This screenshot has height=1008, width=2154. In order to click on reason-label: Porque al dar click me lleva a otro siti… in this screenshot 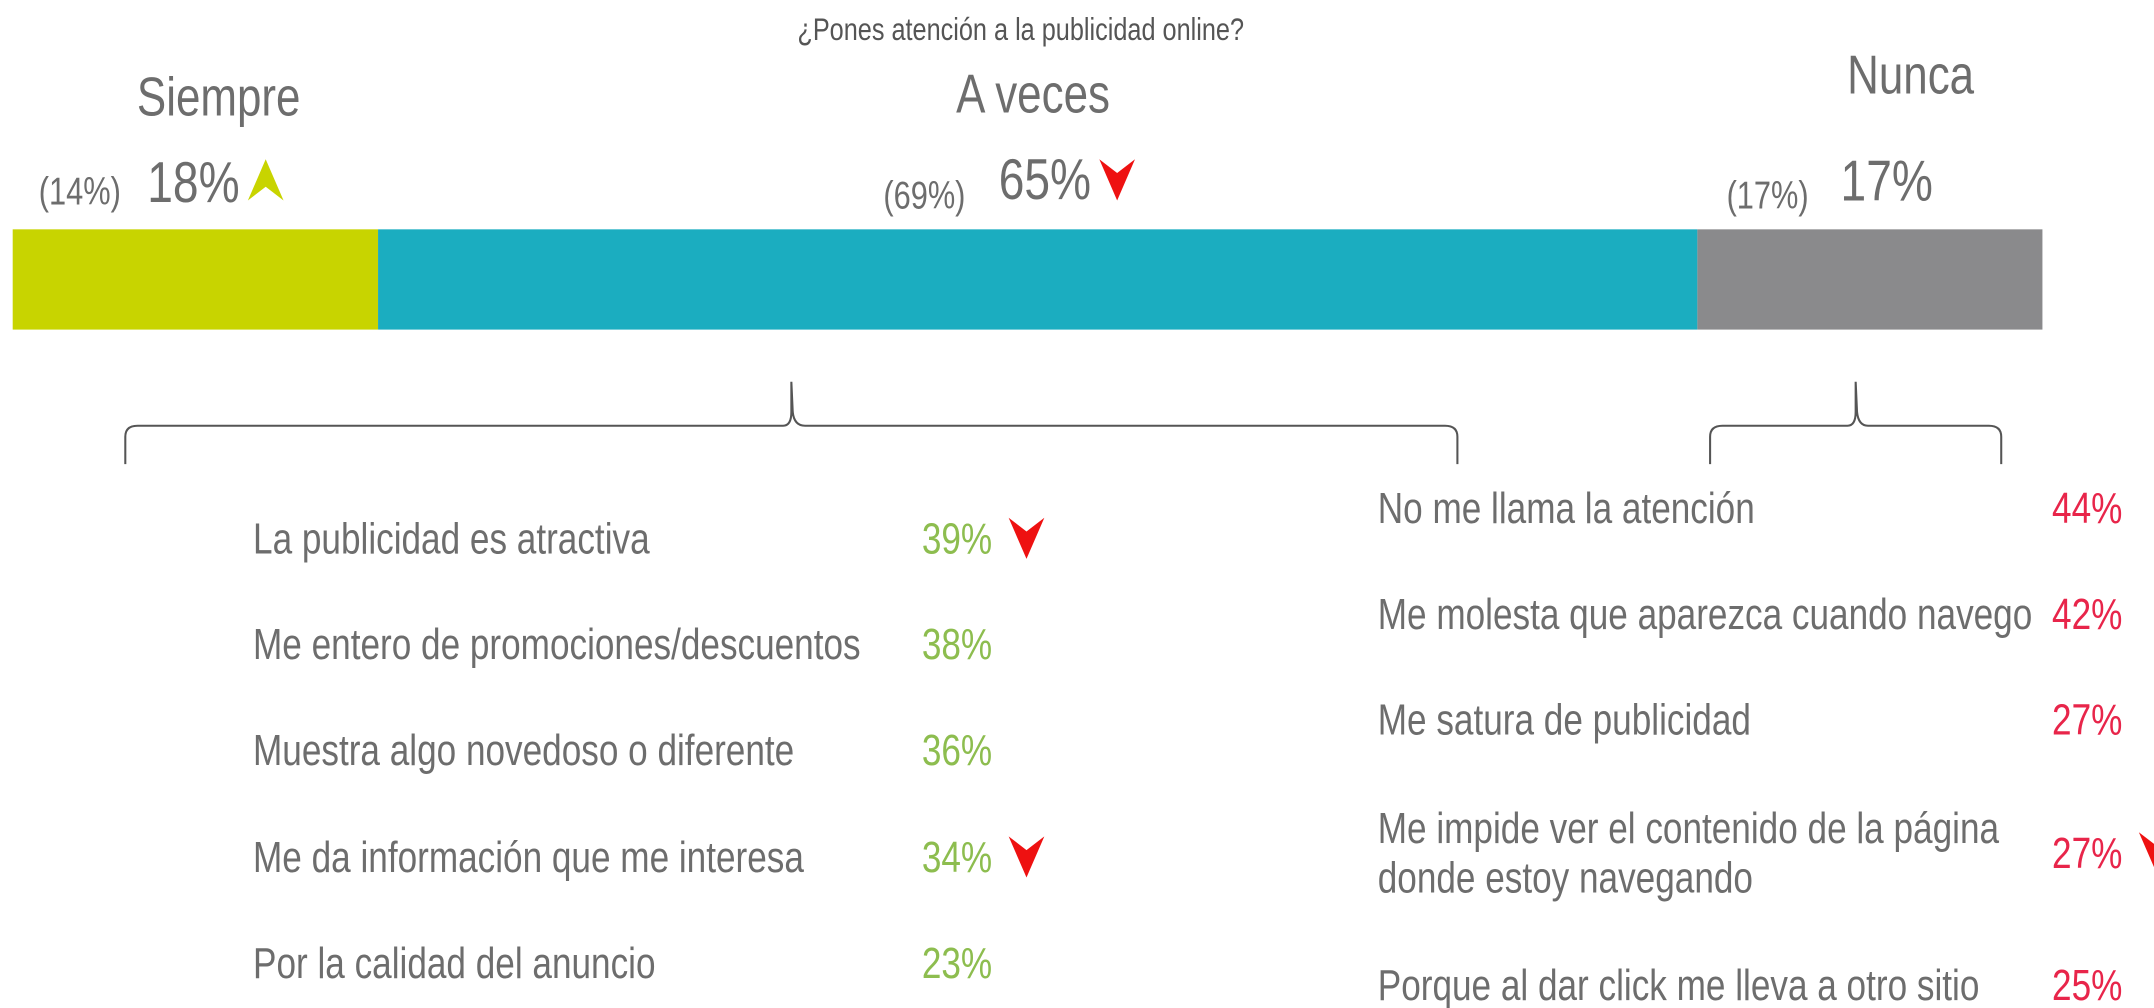, I will do `click(1679, 984)`.